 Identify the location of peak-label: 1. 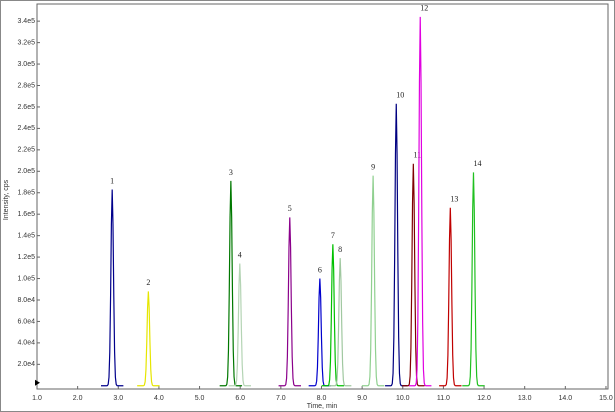
(112, 180).